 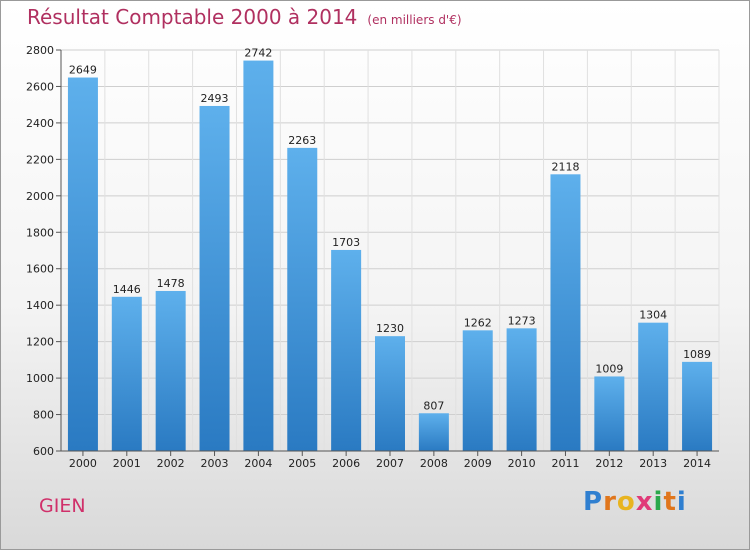 I want to click on value-label-2006: 1703, so click(x=346, y=242).